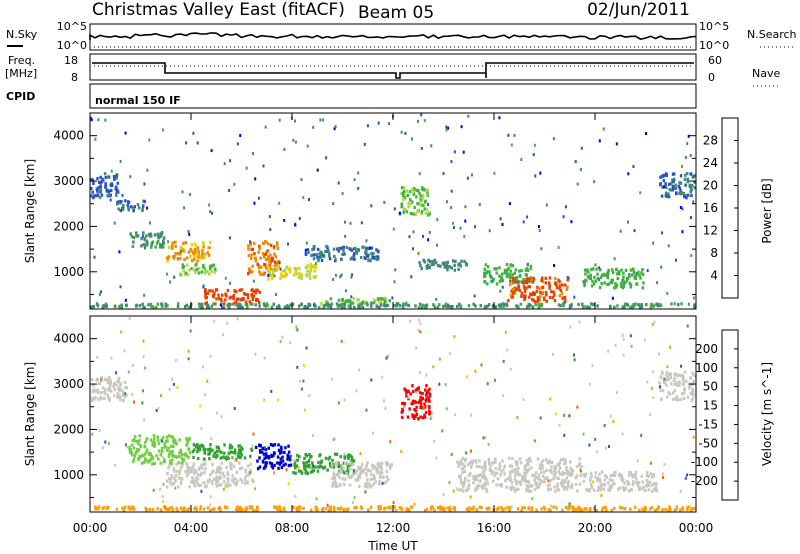 This screenshot has height=554, width=800. I want to click on ytick-label: 1000, so click(68, 475).